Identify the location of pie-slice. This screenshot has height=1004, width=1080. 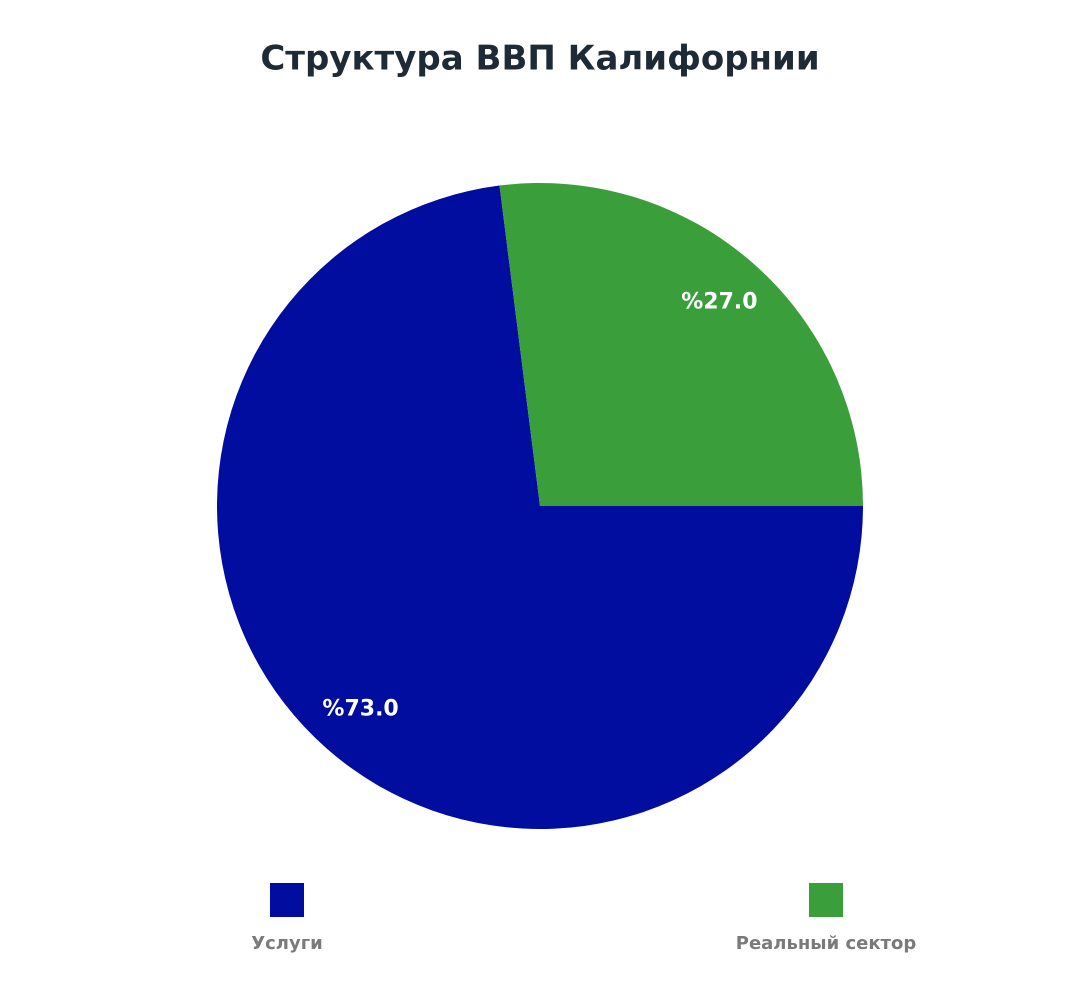
(681, 344).